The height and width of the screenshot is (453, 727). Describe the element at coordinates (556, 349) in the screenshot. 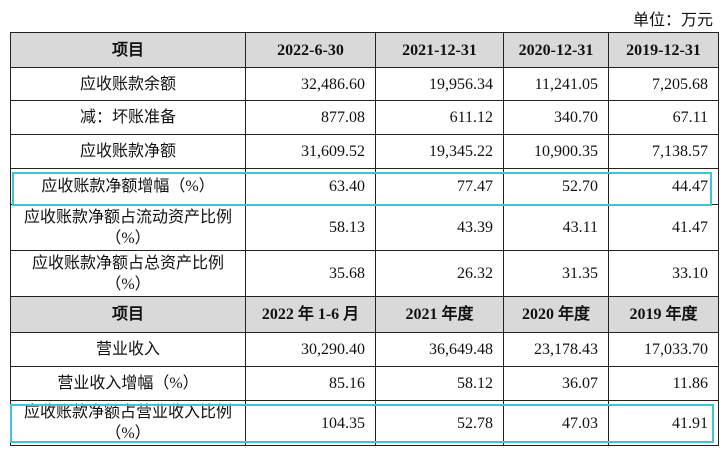

I see `value-cell: 23,178.43` at that location.